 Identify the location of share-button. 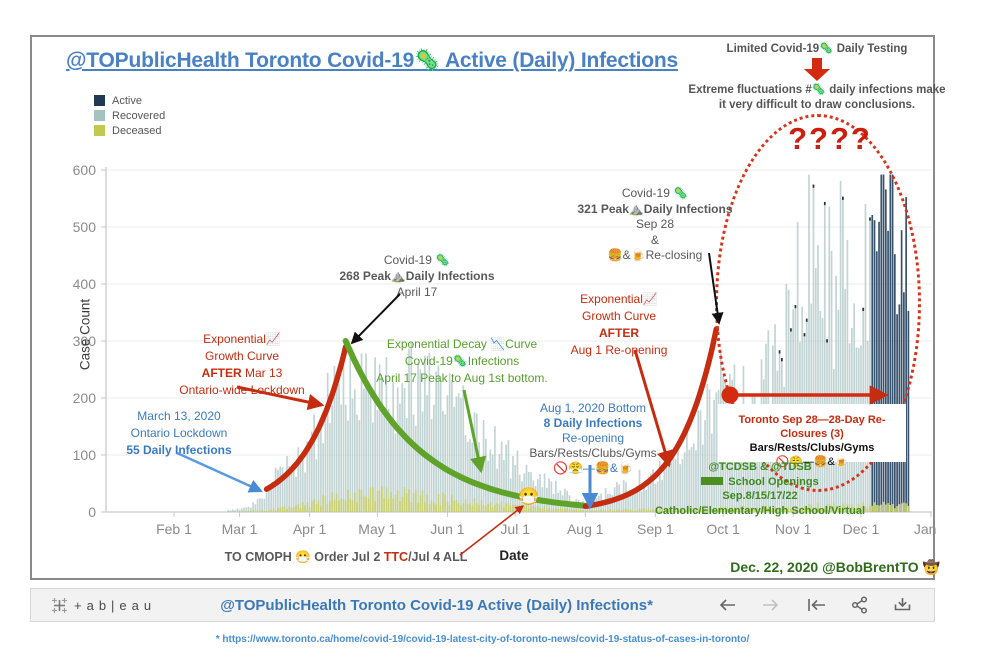
(860, 605).